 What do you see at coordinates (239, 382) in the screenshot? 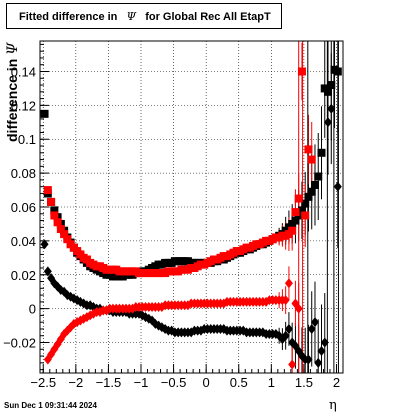
I see `tick-label-x: 0.5` at bounding box center [239, 382].